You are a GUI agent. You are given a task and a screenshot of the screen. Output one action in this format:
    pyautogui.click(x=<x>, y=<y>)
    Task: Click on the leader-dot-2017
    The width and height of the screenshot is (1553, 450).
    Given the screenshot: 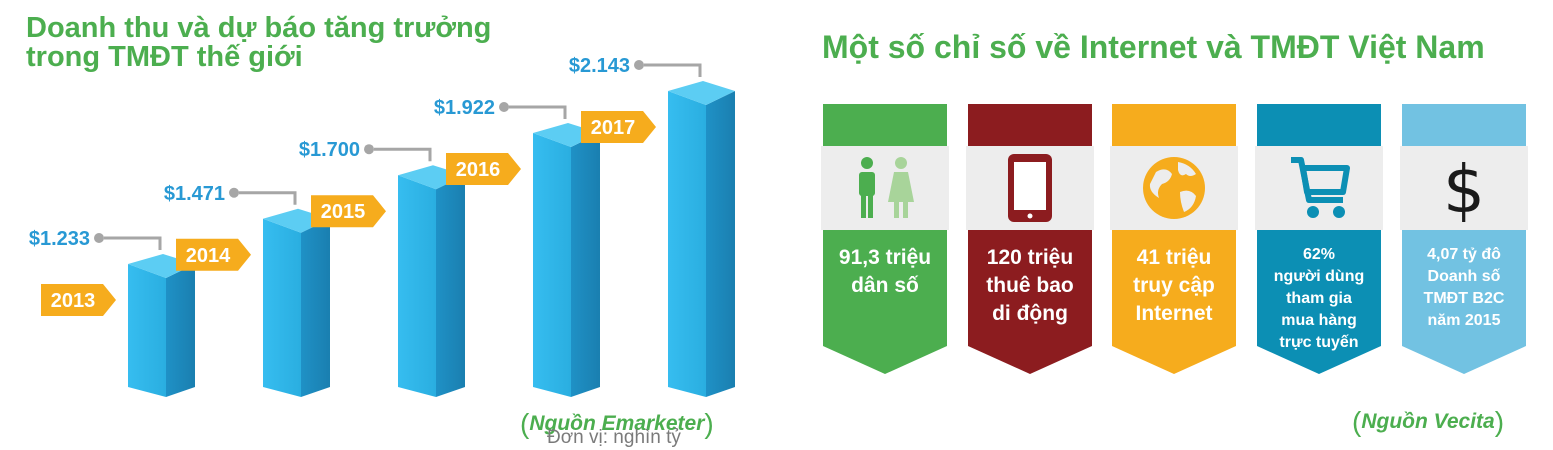 What is the action you would take?
    pyautogui.click(x=639, y=65)
    